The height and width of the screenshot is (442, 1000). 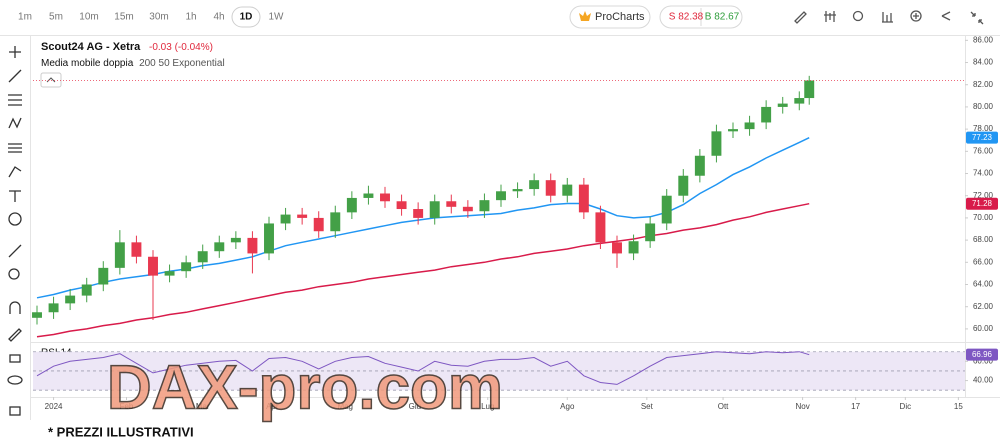 I want to click on add-icon-cross, so click(x=916, y=16).